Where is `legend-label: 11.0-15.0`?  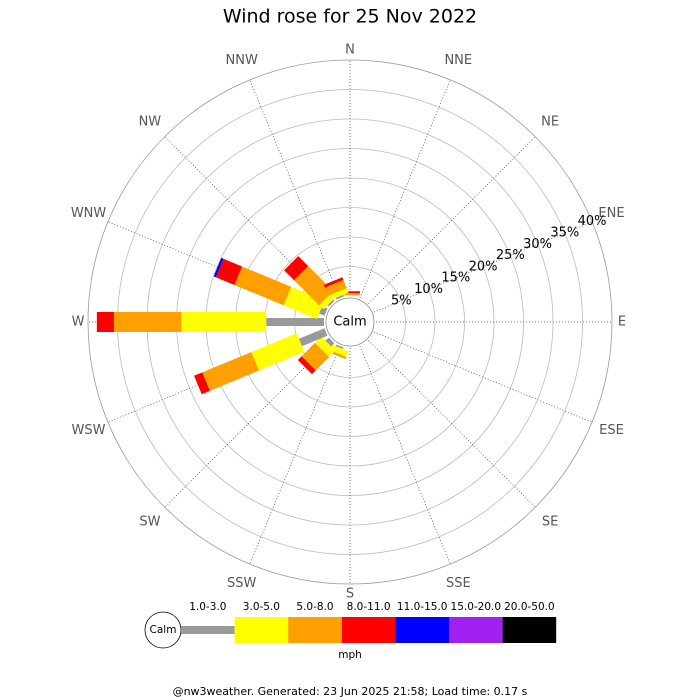
legend-label: 11.0-15.0 is located at coordinates (422, 607).